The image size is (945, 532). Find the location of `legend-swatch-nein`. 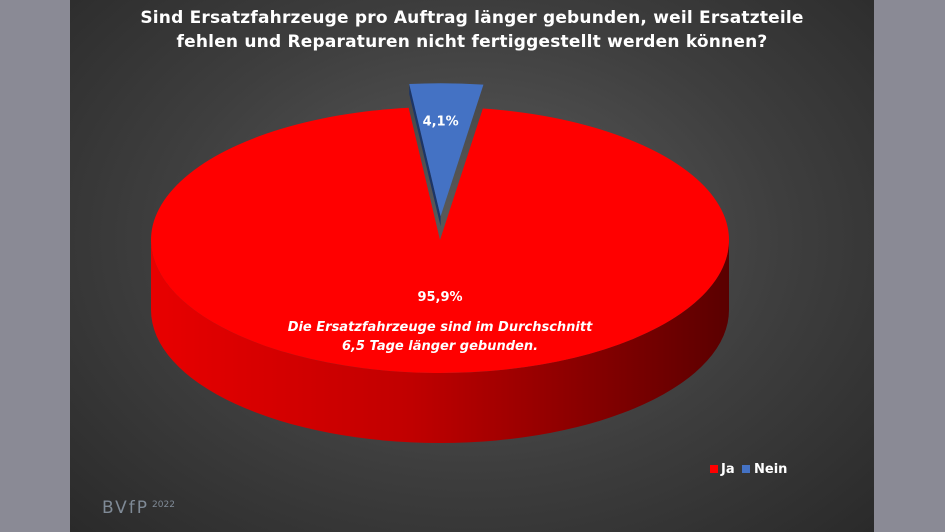

legend-swatch-nein is located at coordinates (746, 469).